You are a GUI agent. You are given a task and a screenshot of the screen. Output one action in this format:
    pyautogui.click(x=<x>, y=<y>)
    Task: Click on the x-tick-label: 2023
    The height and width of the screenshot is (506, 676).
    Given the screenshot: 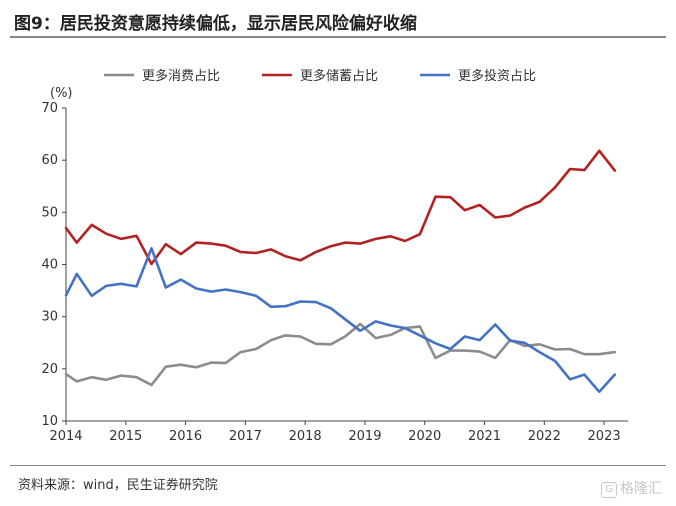 What is the action you would take?
    pyautogui.click(x=604, y=436)
    